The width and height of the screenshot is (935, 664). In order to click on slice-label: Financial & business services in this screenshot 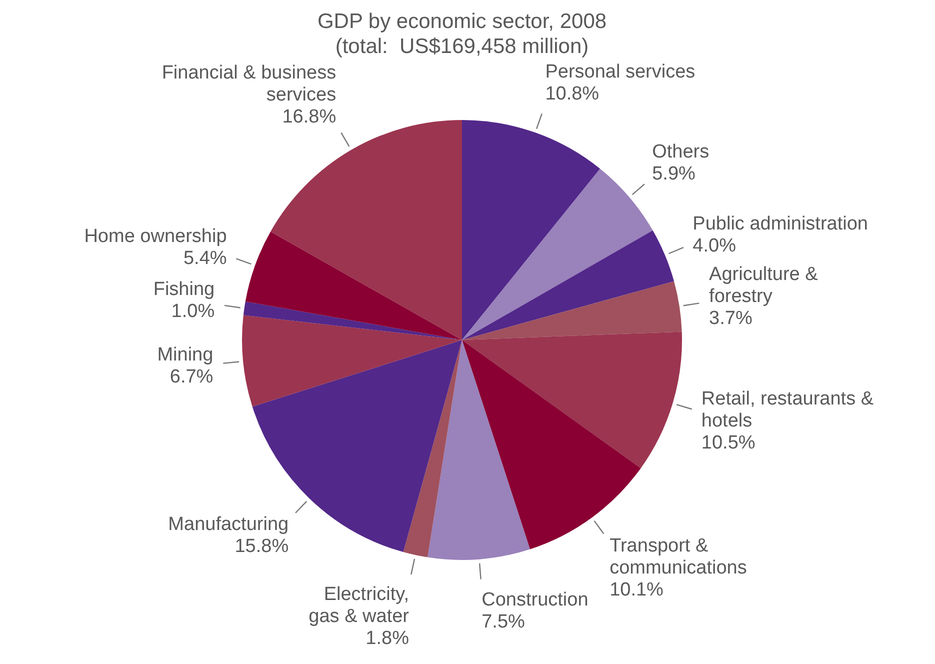, I will do `click(249, 84)`.